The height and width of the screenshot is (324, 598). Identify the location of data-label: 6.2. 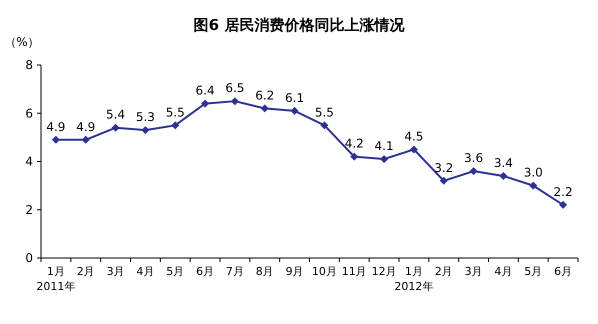
(264, 95).